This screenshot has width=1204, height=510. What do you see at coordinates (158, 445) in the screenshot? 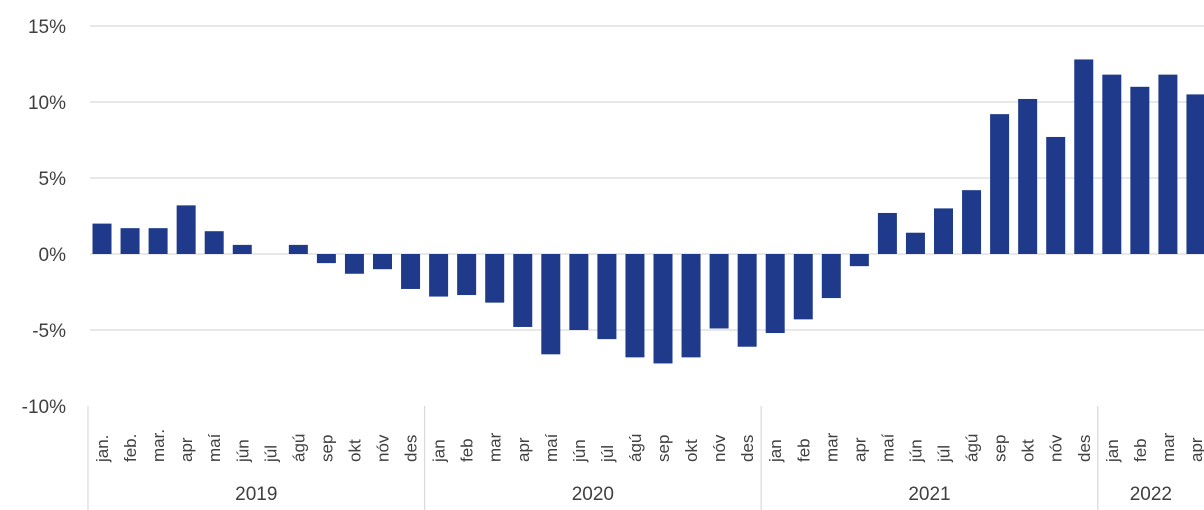
I see `x-tick-label: mar.` at bounding box center [158, 445].